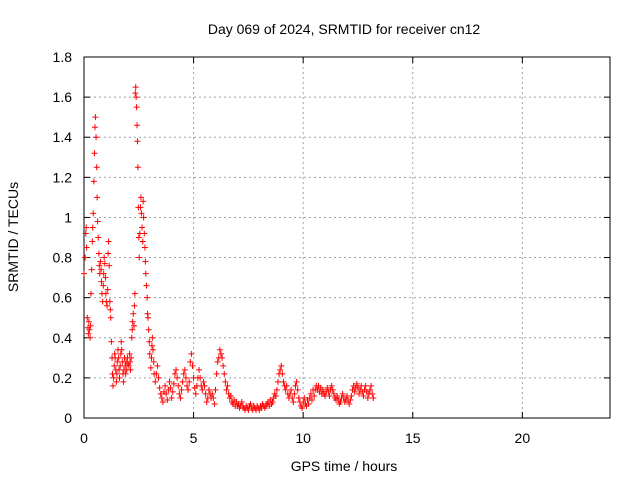  Describe the element at coordinates (63, 338) in the screenshot. I see `y-tick-label: 0.4` at that location.